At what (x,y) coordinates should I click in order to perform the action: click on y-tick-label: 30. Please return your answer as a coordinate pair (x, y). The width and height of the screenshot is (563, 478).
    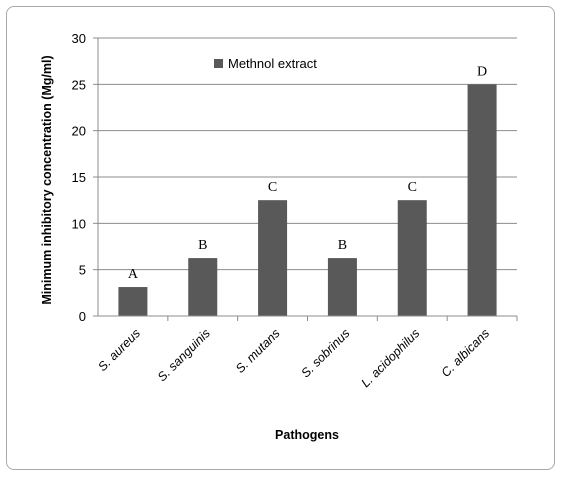
    Looking at the image, I should click on (79, 38).